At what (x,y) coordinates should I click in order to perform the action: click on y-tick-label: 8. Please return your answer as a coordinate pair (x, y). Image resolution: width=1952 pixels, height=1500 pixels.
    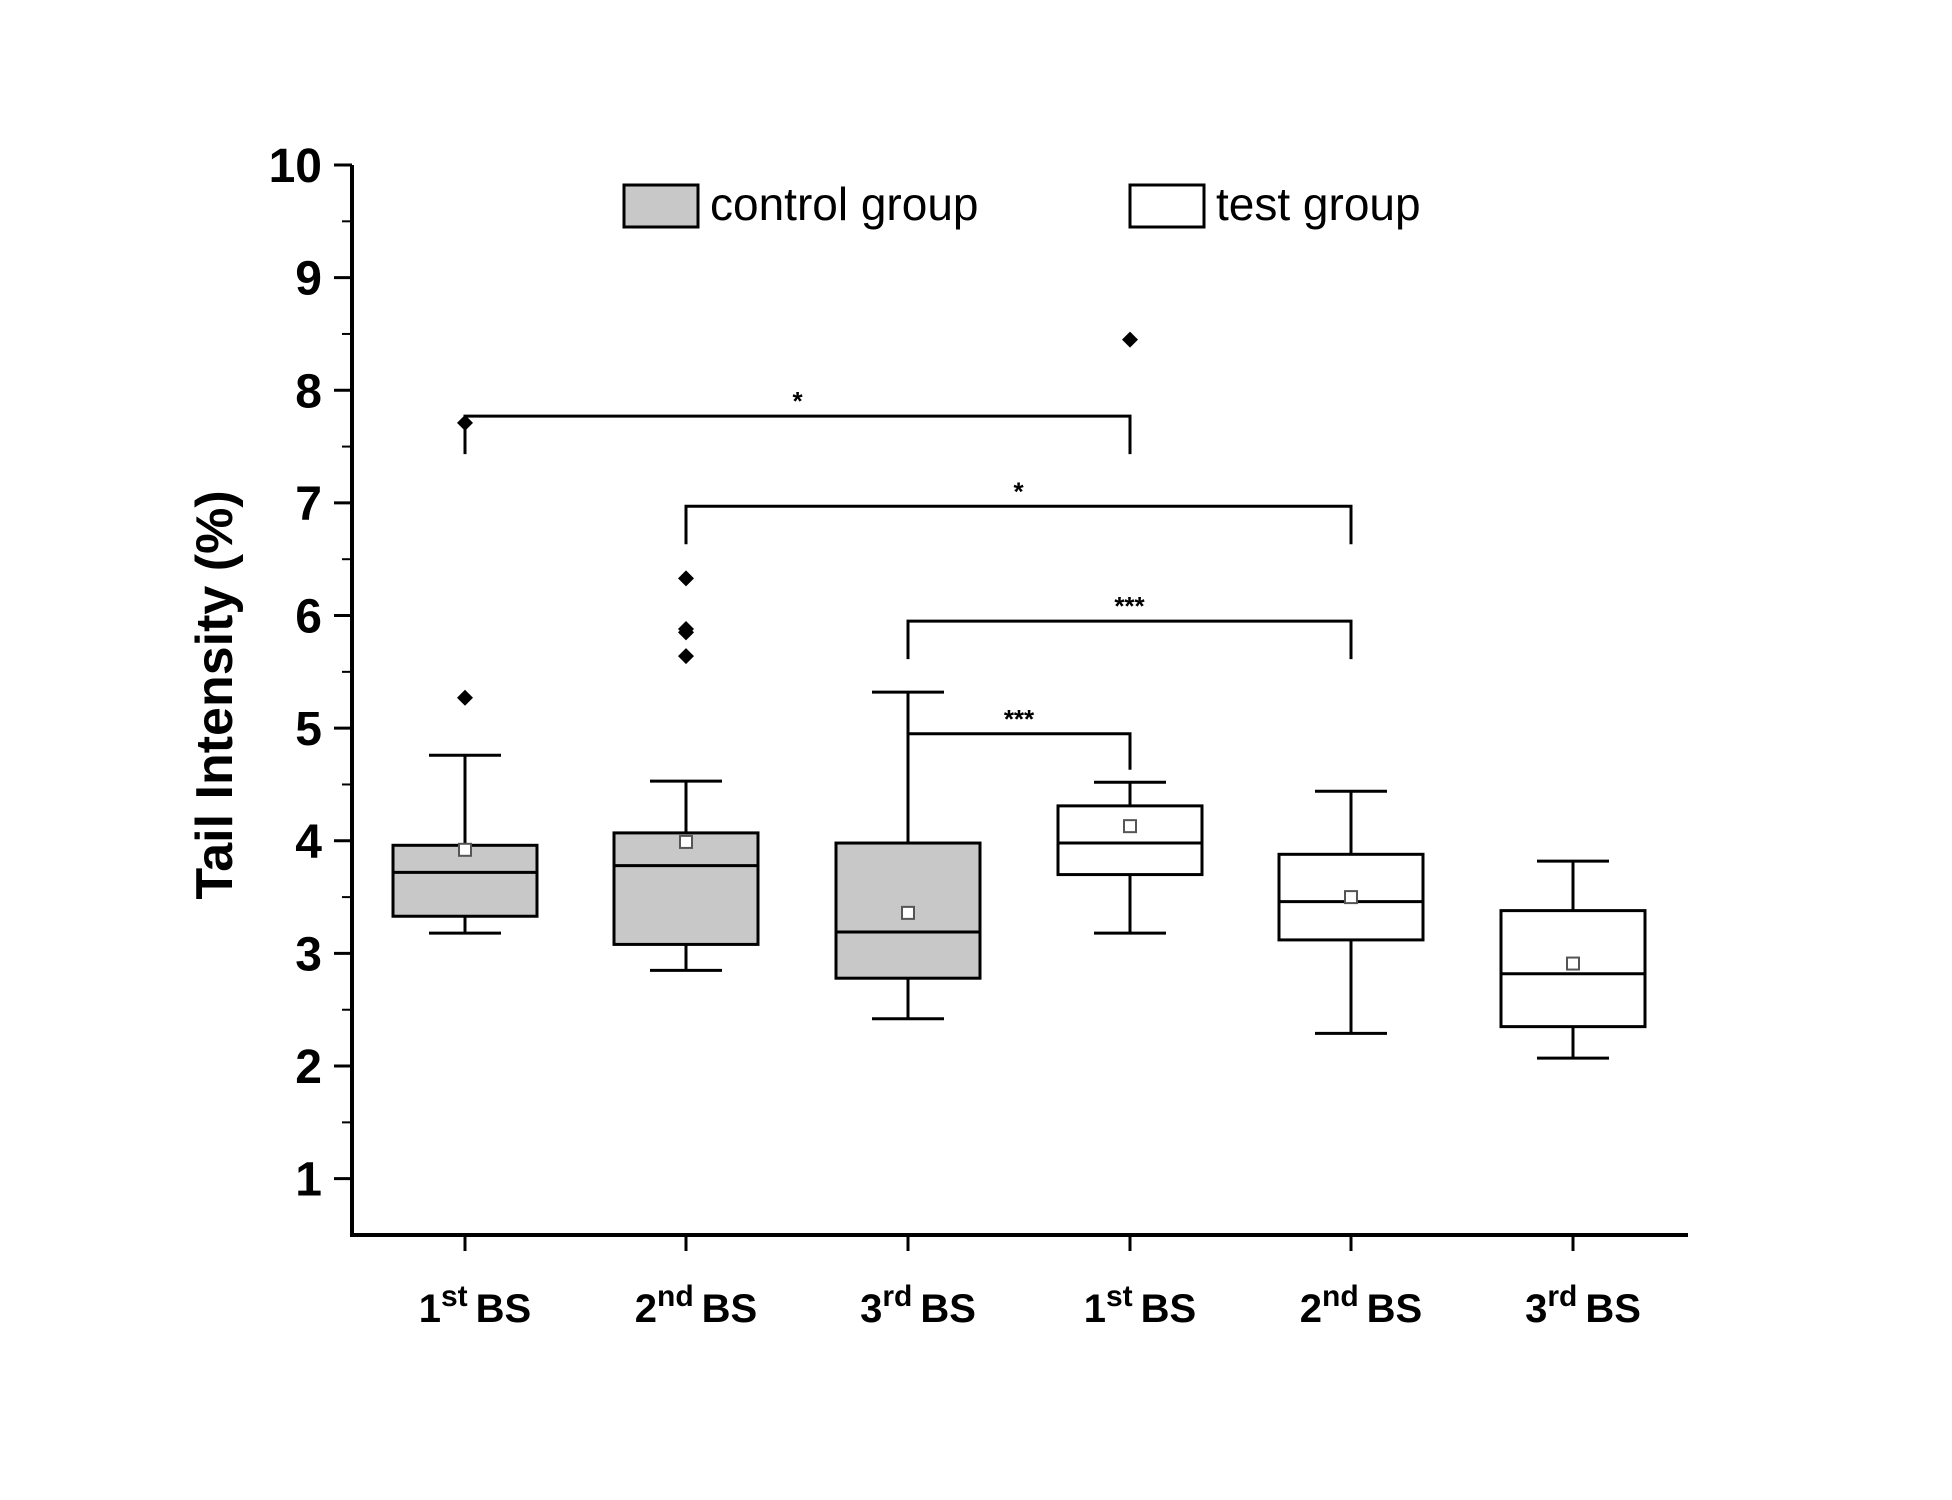
    Looking at the image, I should click on (308, 391).